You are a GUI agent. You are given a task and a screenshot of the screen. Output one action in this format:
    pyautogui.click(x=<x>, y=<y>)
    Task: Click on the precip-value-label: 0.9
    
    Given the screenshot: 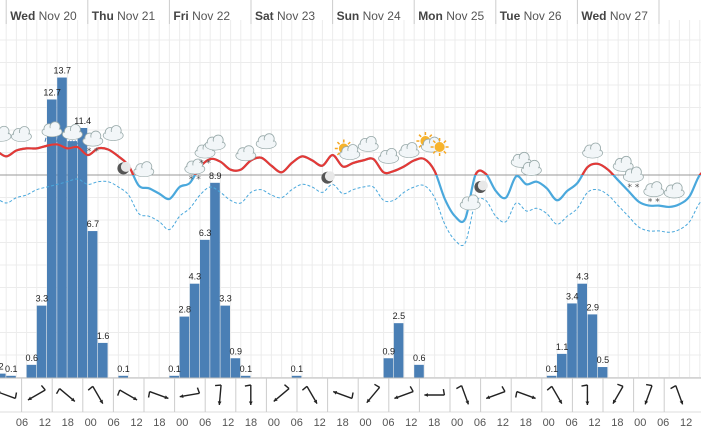 What is the action you would take?
    pyautogui.click(x=235, y=351)
    